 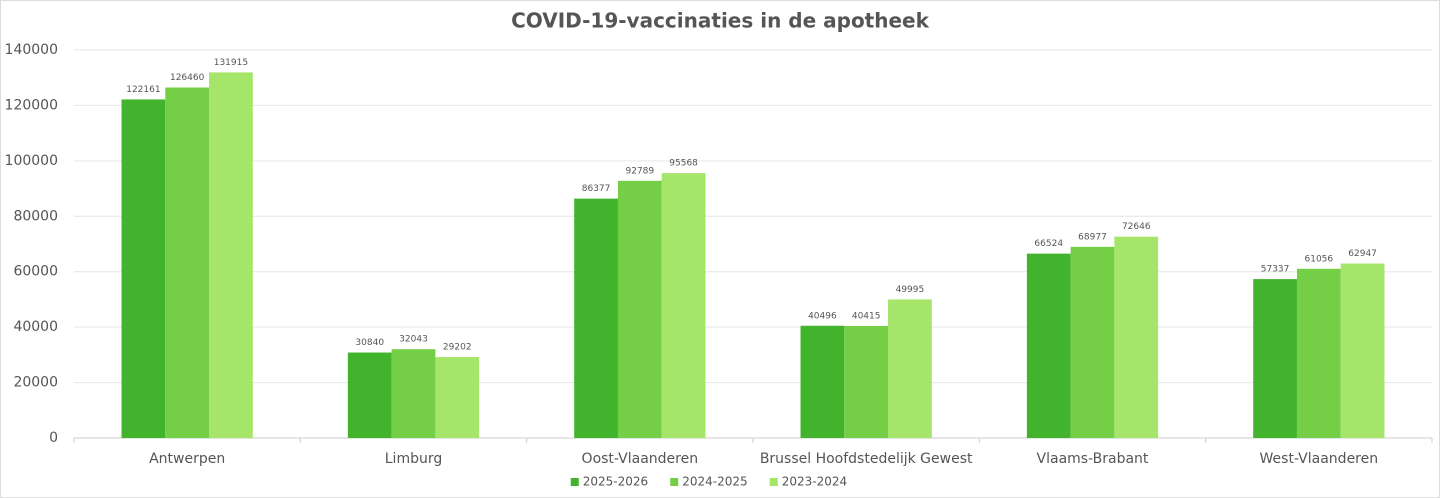 I want to click on y-tick-label: 60000, so click(x=35, y=272).